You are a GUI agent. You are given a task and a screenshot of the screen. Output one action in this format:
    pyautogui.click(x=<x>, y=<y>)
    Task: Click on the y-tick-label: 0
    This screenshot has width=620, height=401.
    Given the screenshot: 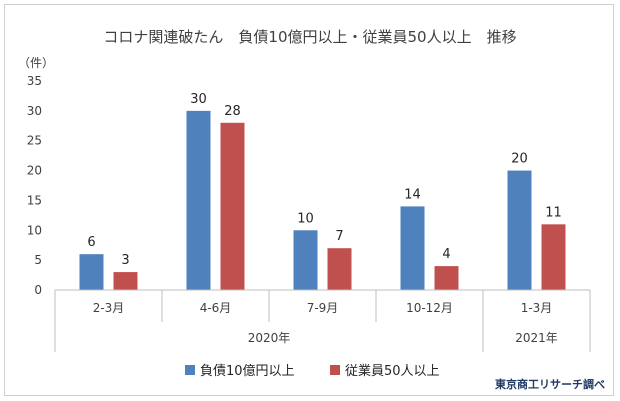 What is the action you would take?
    pyautogui.click(x=38, y=290)
    